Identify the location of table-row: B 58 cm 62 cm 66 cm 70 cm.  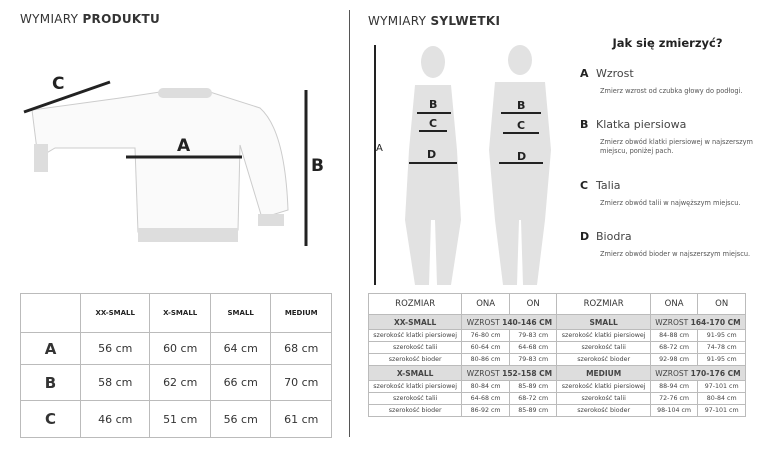
(176, 382).